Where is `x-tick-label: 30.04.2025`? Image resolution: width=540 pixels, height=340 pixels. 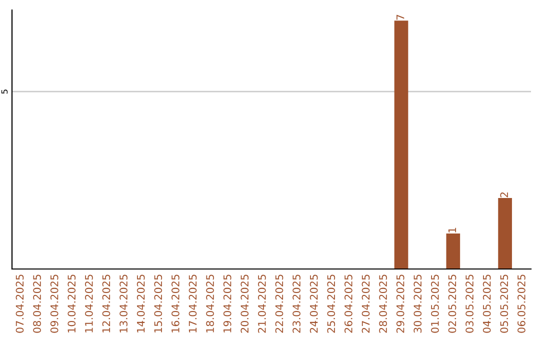 x-tick-label: 30.04.2025 is located at coordinates (418, 303).